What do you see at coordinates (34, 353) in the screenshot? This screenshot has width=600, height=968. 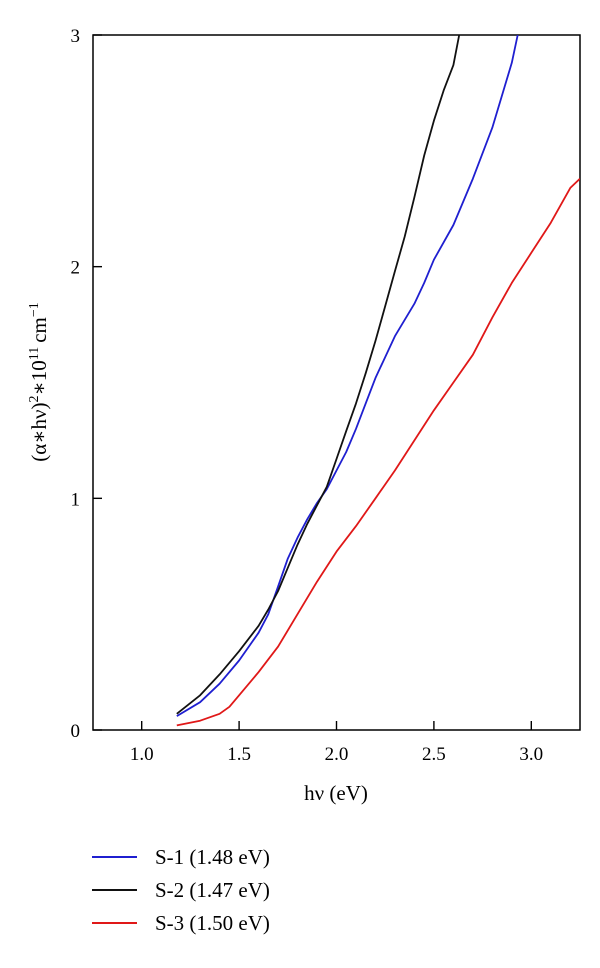 I see `y-axis-label-sup2: 11` at bounding box center [34, 353].